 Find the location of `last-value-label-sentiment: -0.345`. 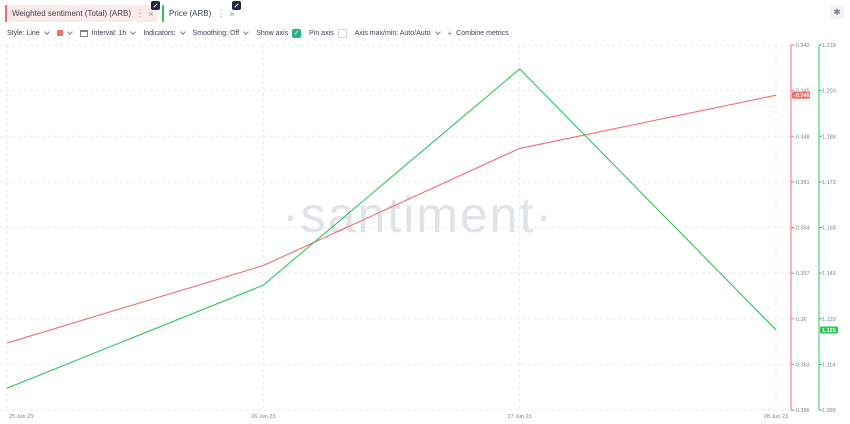

last-value-label-sentiment: -0.345 is located at coordinates (802, 96).